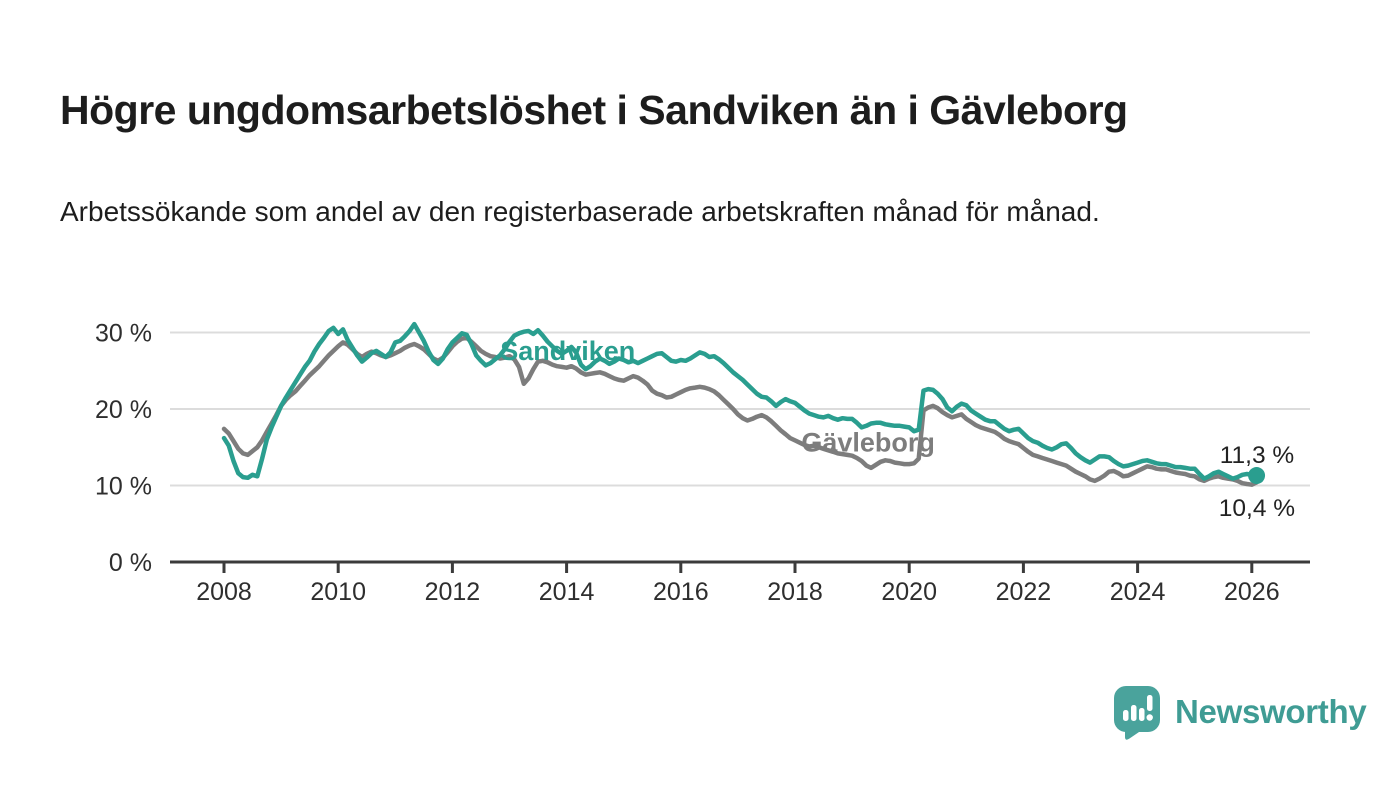 The width and height of the screenshot is (1400, 794). Describe the element at coordinates (123, 487) in the screenshot. I see `y-tick-label: 10 %` at that location.